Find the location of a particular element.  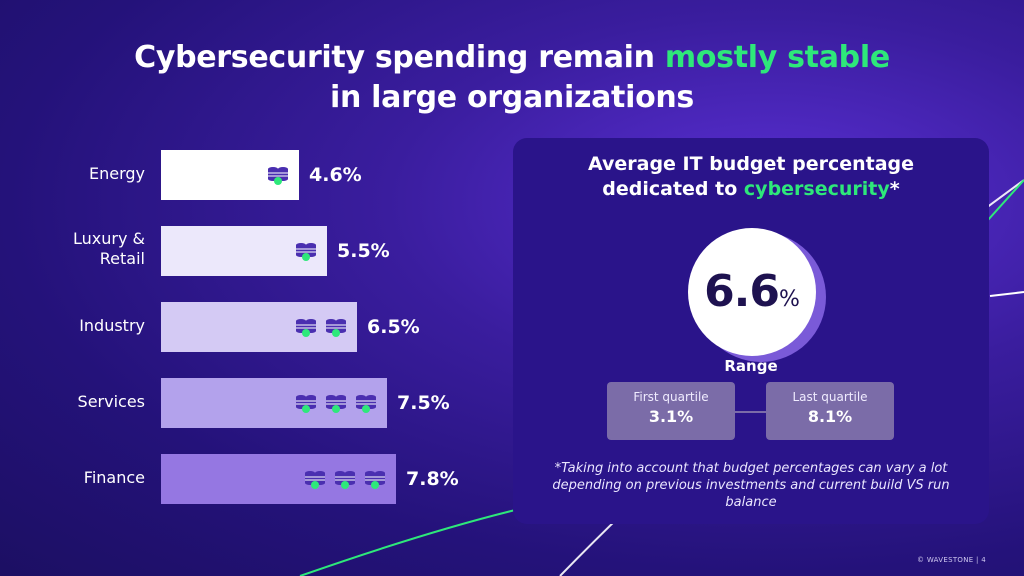

title-prefix: Cybersecurity spending remain is located at coordinates (394, 57).